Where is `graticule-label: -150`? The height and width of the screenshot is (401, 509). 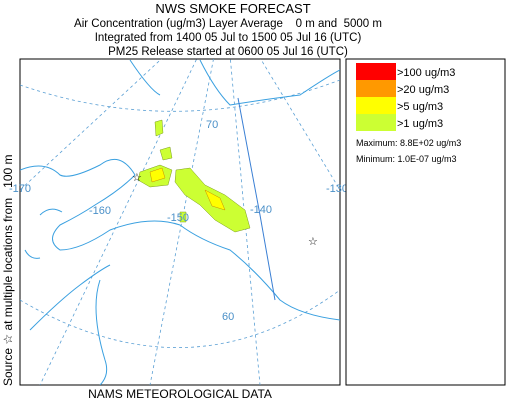
graticule-label: -150 is located at coordinates (178, 218).